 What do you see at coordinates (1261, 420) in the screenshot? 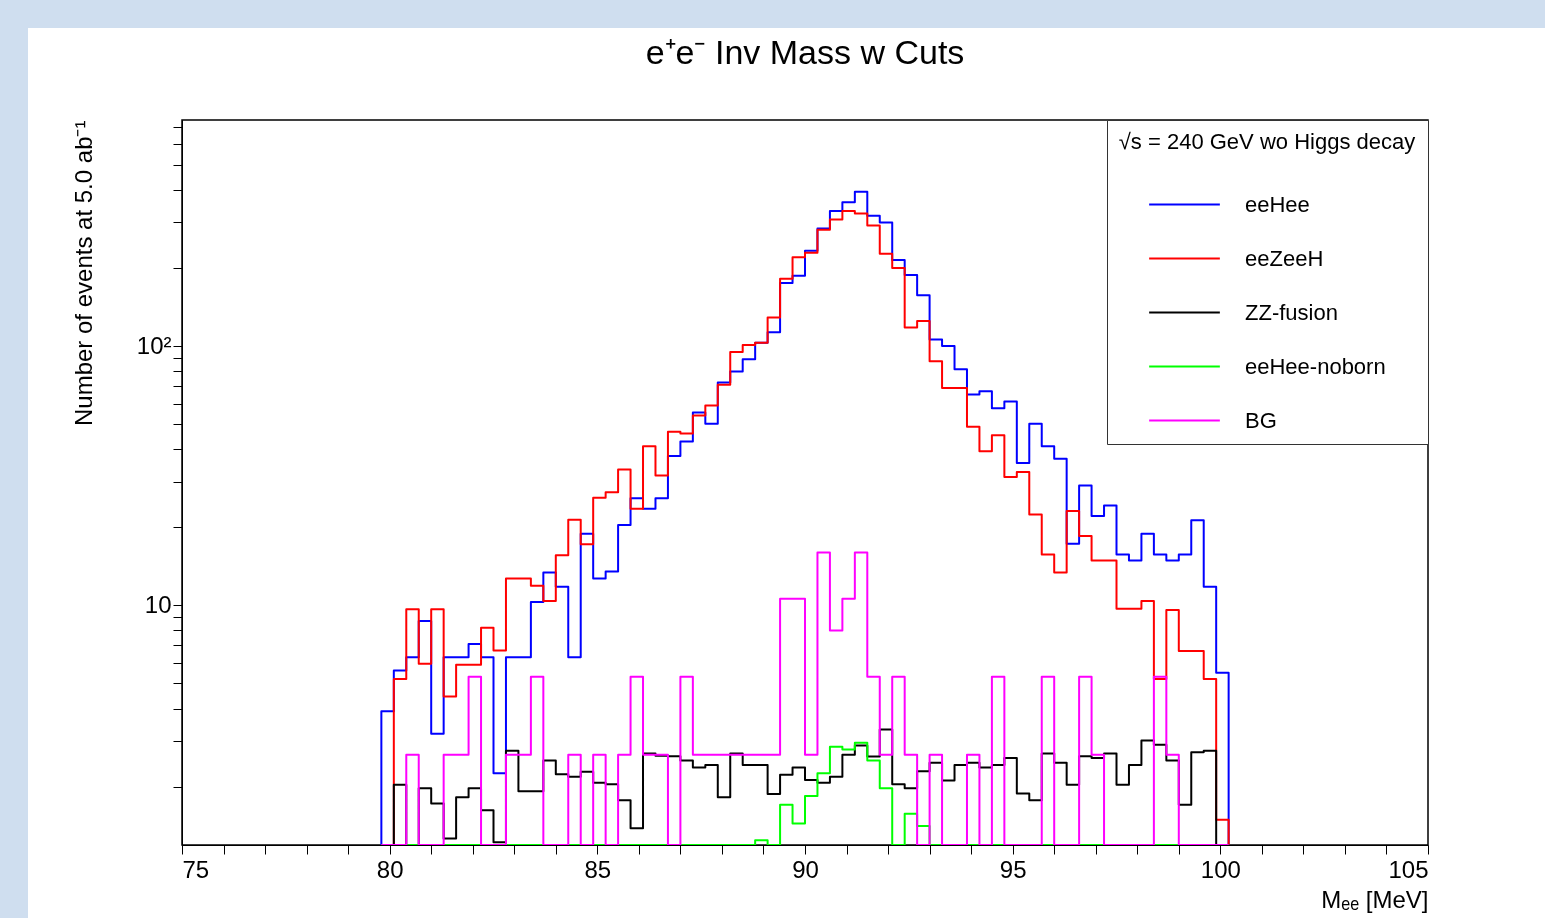
I see `legend-label: BG` at bounding box center [1261, 420].